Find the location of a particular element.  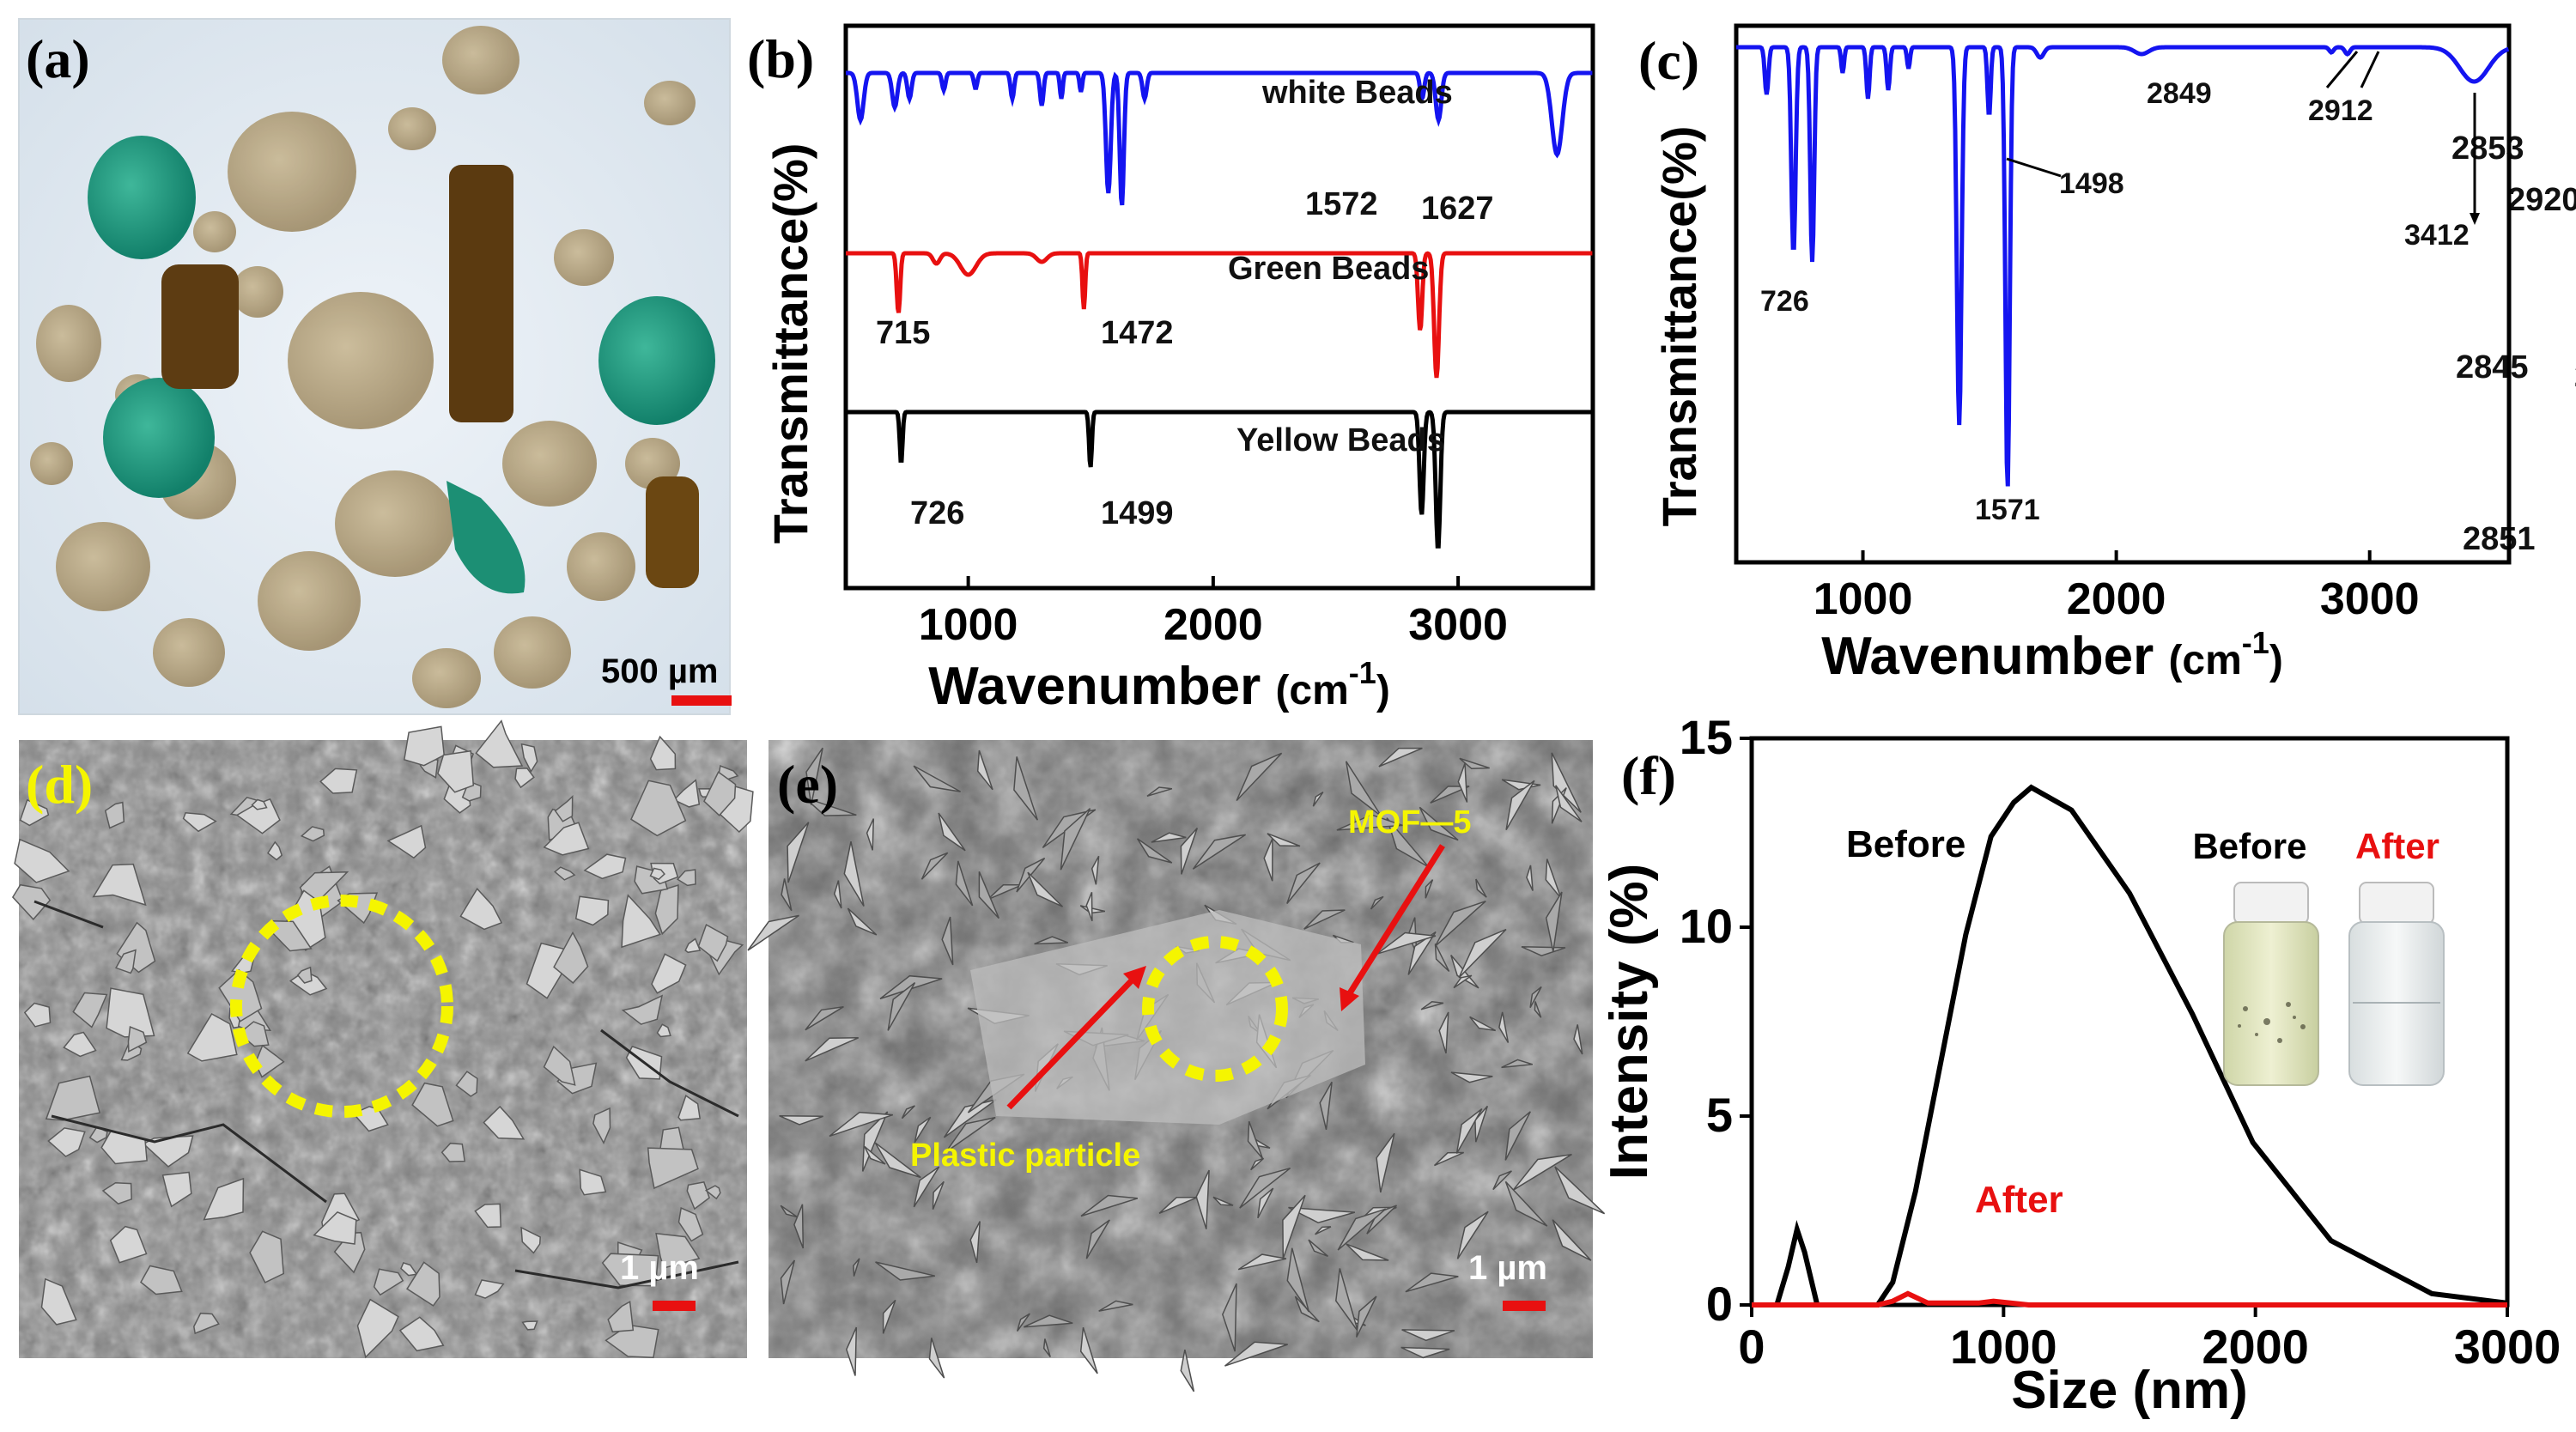

plot-frame-c is located at coordinates (2123, 294).